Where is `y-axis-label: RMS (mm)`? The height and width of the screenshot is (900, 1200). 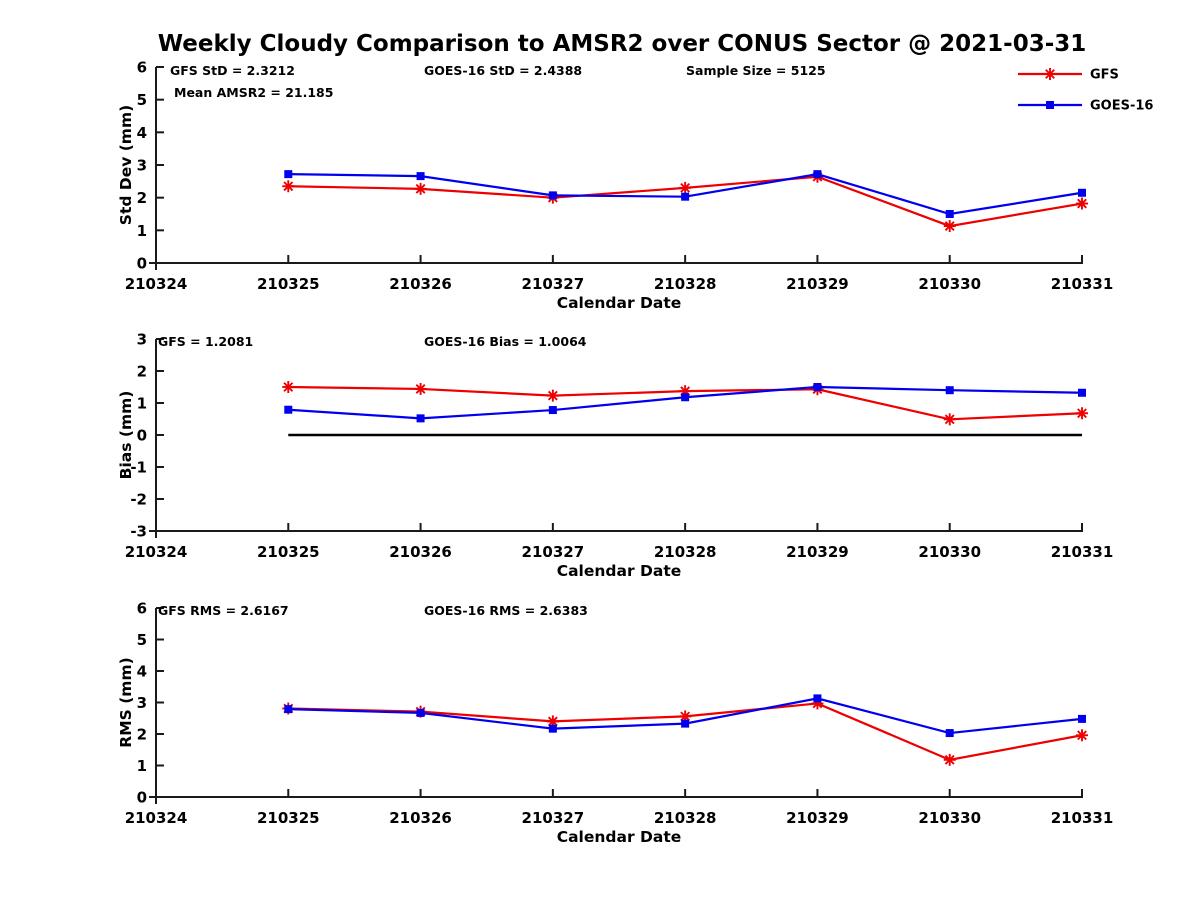
y-axis-label: RMS (mm) is located at coordinates (126, 702).